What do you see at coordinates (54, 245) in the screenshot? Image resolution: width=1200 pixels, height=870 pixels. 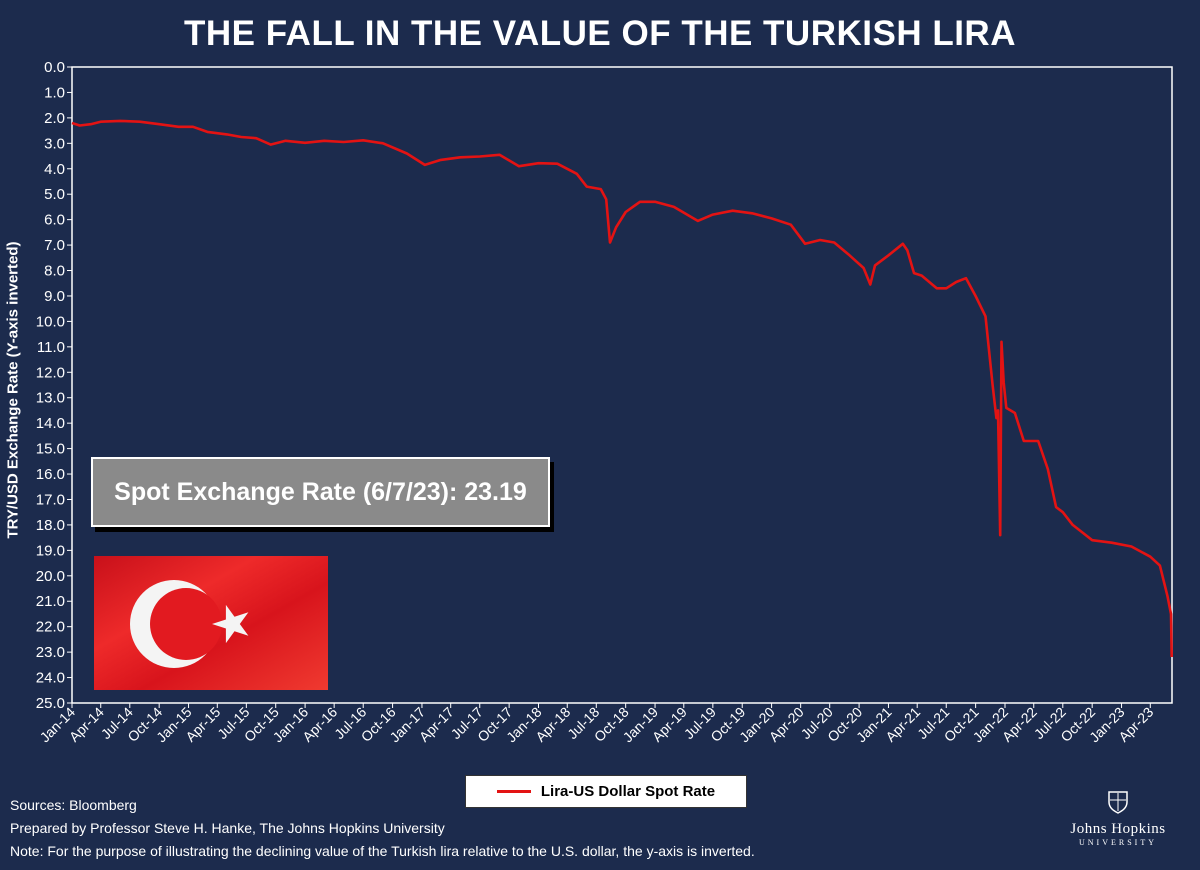 I see `y-tick-label: 7.0` at bounding box center [54, 245].